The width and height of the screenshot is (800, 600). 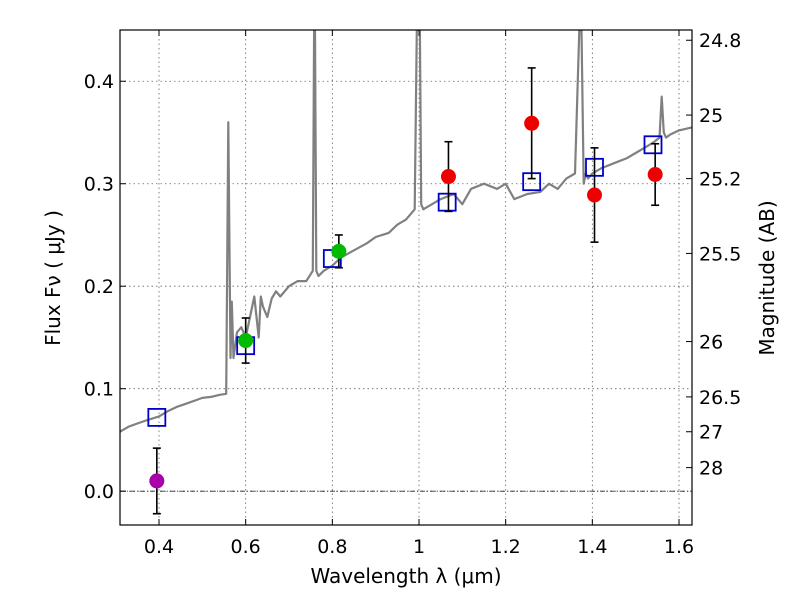 I want to click on y-tick-label: 0.1, so click(x=99, y=390).